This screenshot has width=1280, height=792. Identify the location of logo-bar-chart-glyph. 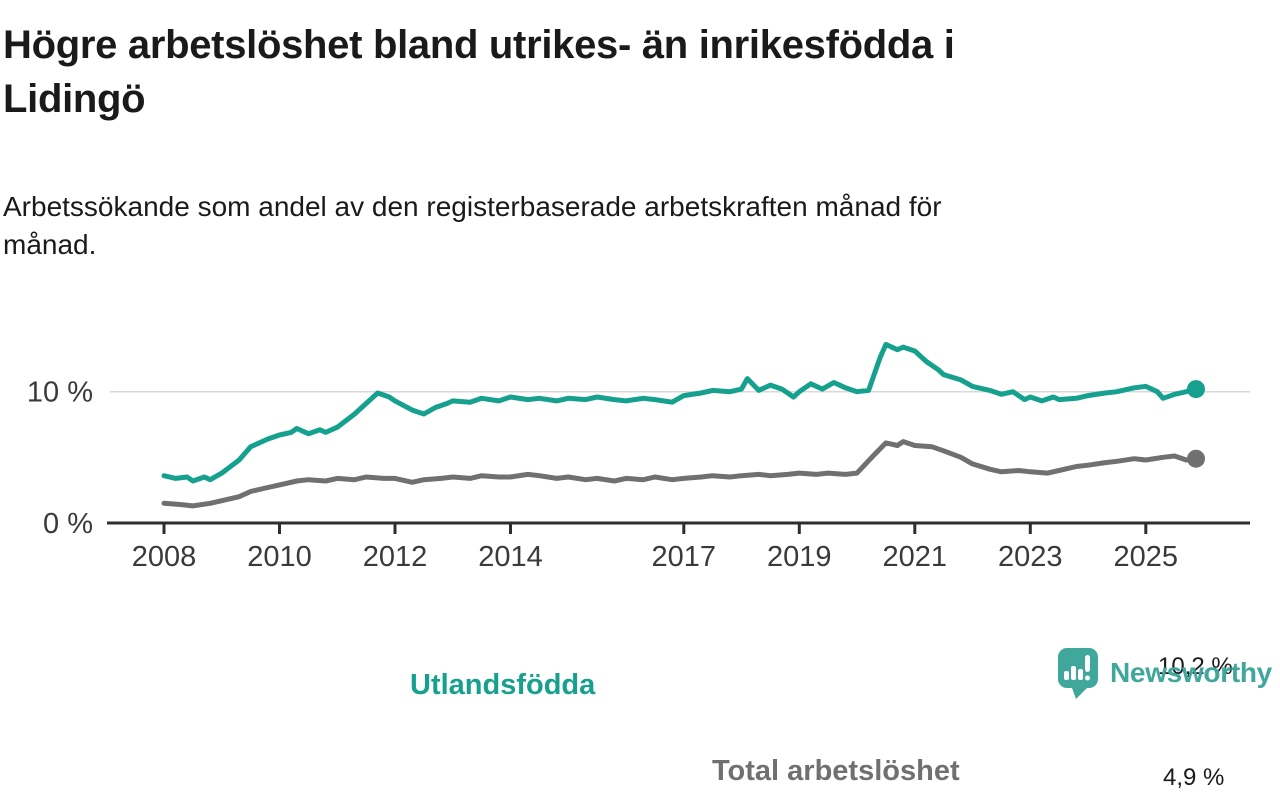
(1077, 668).